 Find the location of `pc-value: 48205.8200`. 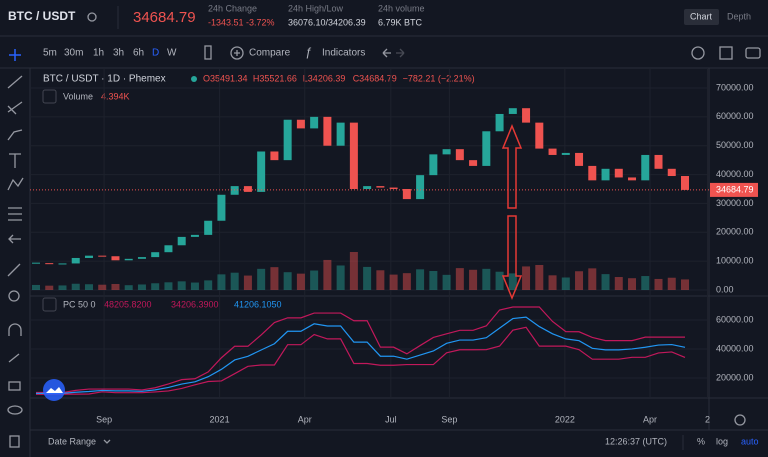

pc-value: 48205.8200 is located at coordinates (128, 304).